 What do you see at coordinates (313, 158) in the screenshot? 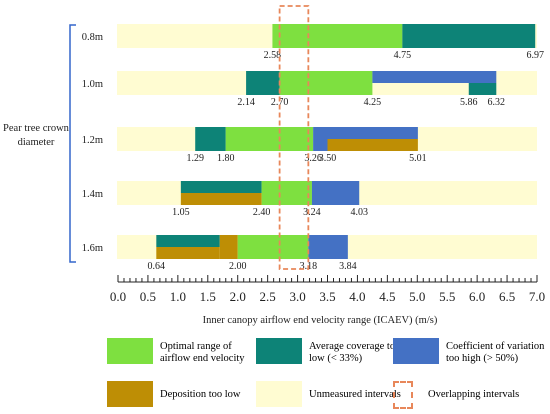
I see `value-label: 3.26` at bounding box center [313, 158].